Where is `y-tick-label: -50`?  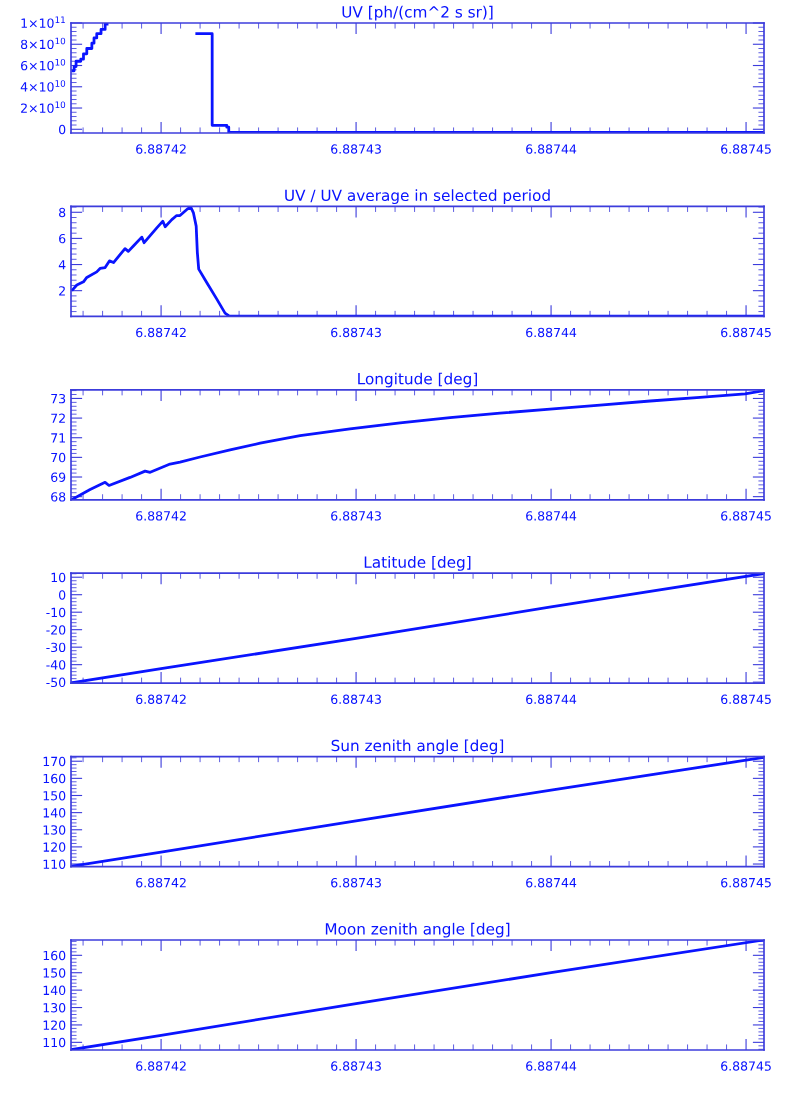
y-tick-label: -50 is located at coordinates (56, 682).